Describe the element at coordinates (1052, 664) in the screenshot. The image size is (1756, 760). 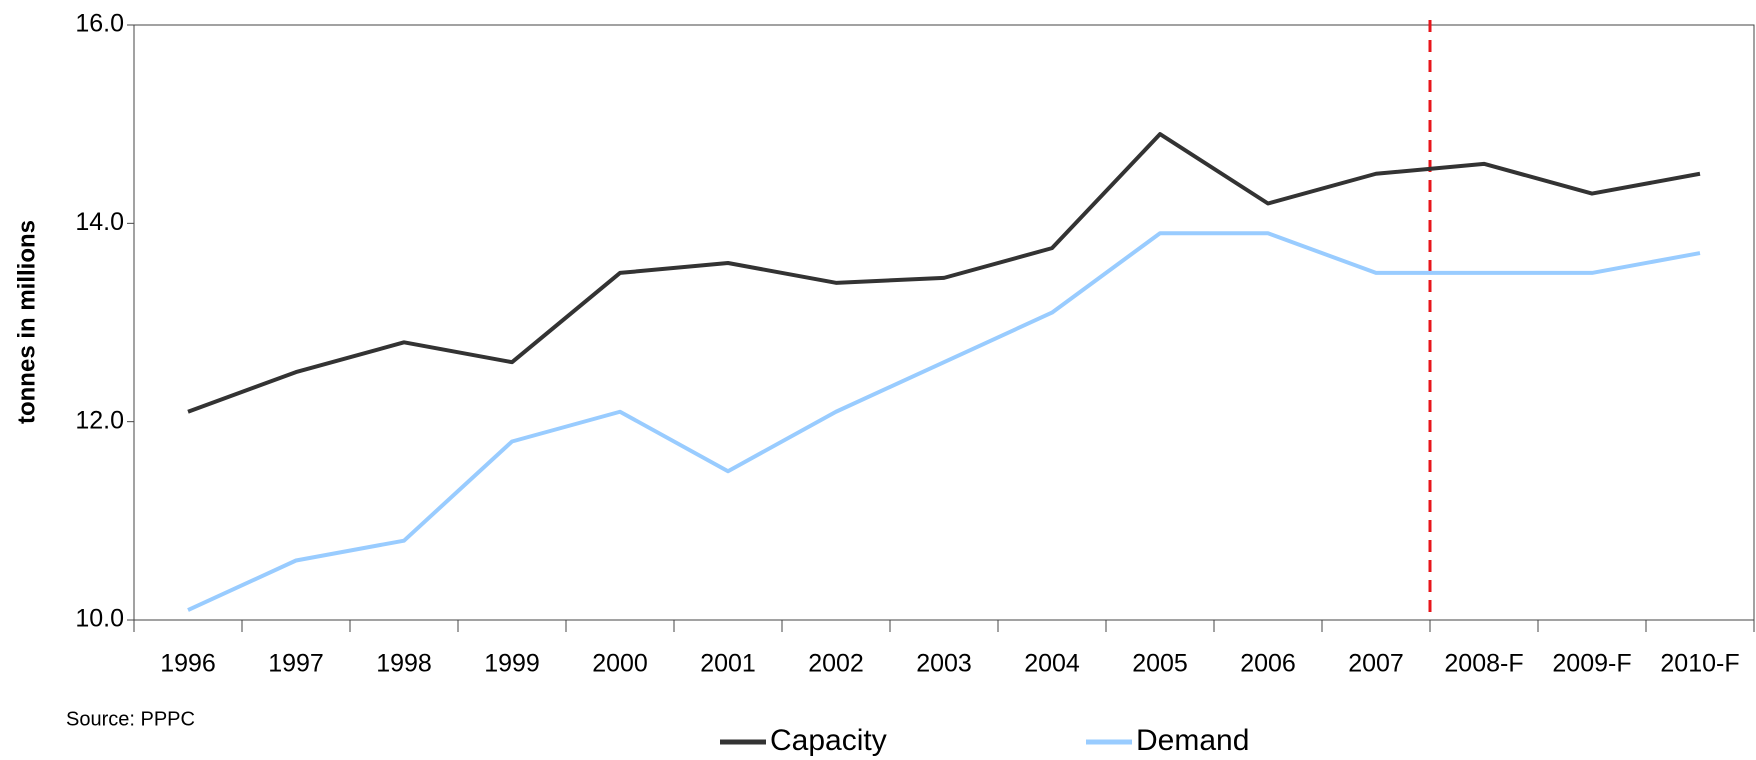
I see `x-tick-label: 2004` at that location.